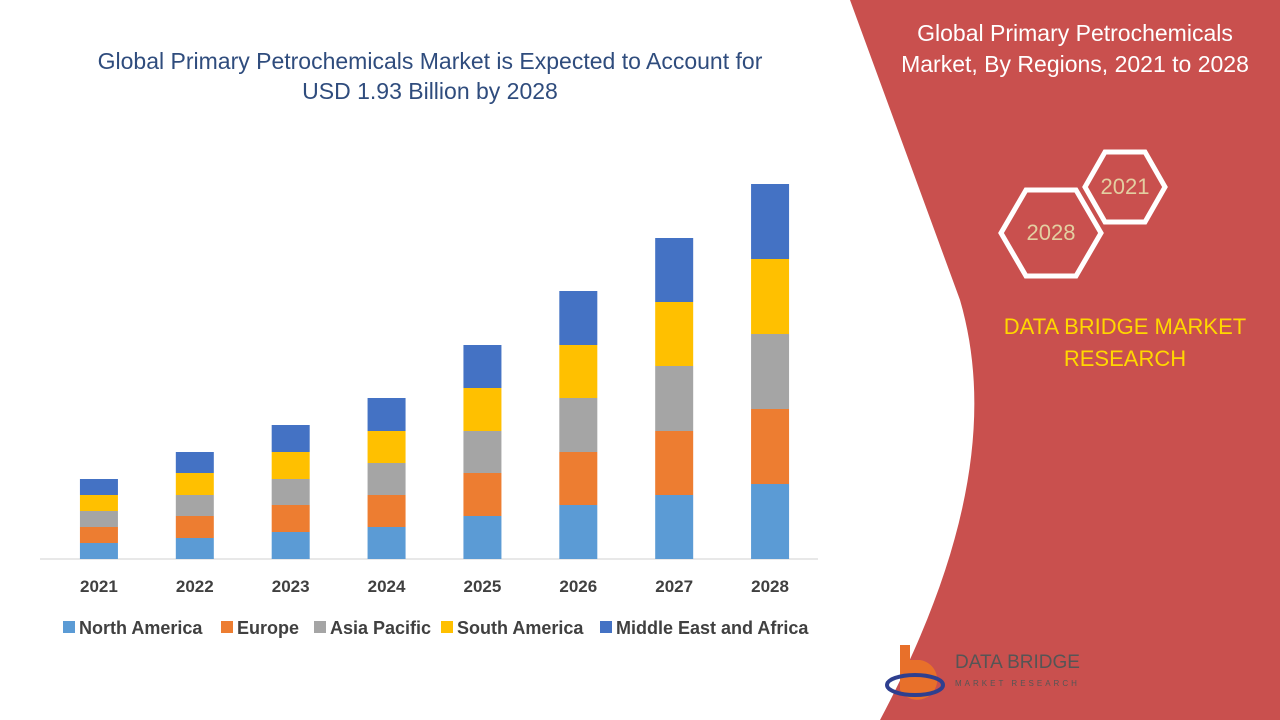  I want to click on legend-label: North America, so click(141, 628).